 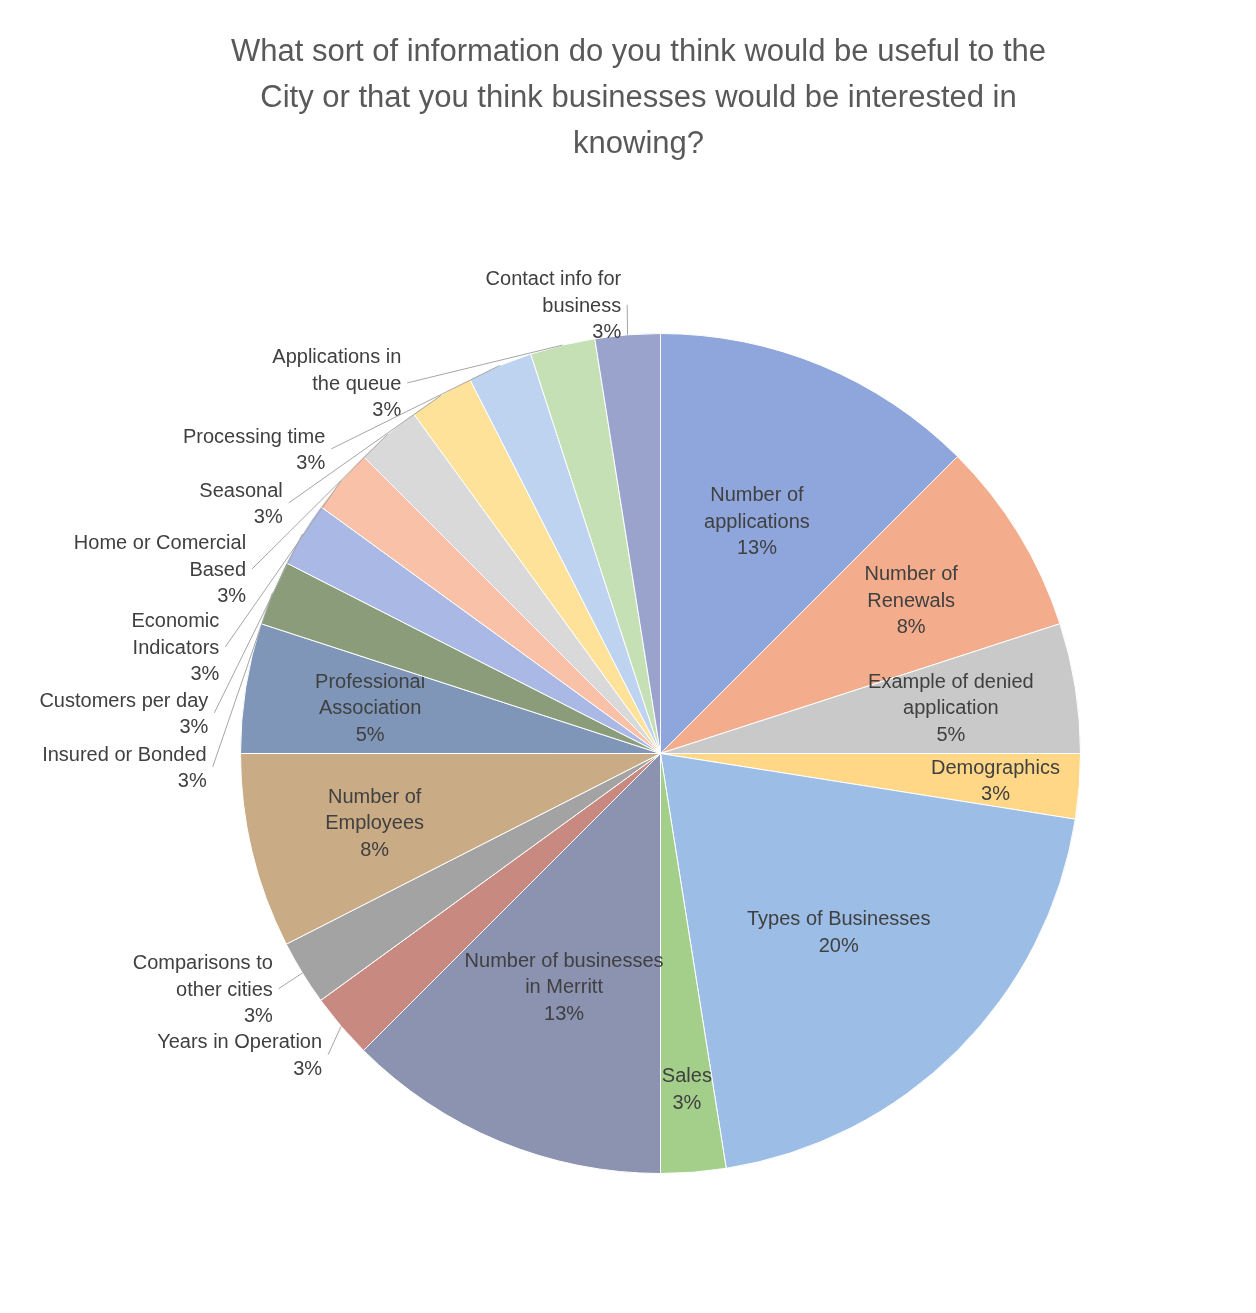 What do you see at coordinates (124, 753) in the screenshot?
I see `slice-label: Insured or Bonded` at bounding box center [124, 753].